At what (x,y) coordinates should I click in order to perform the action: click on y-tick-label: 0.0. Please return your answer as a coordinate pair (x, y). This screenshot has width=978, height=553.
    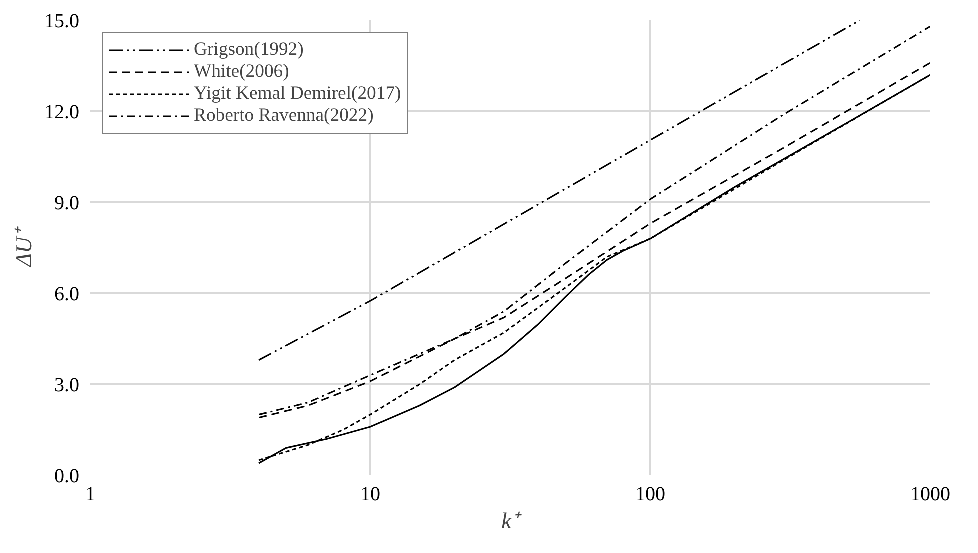
    Looking at the image, I should click on (67, 477).